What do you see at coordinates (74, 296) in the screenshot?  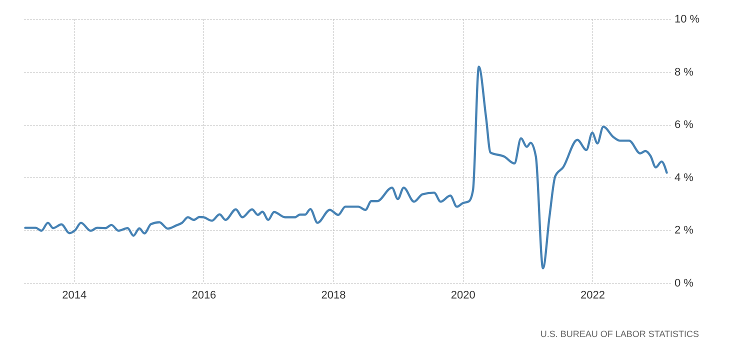 I see `x-tick-label: 2014` at bounding box center [74, 296].